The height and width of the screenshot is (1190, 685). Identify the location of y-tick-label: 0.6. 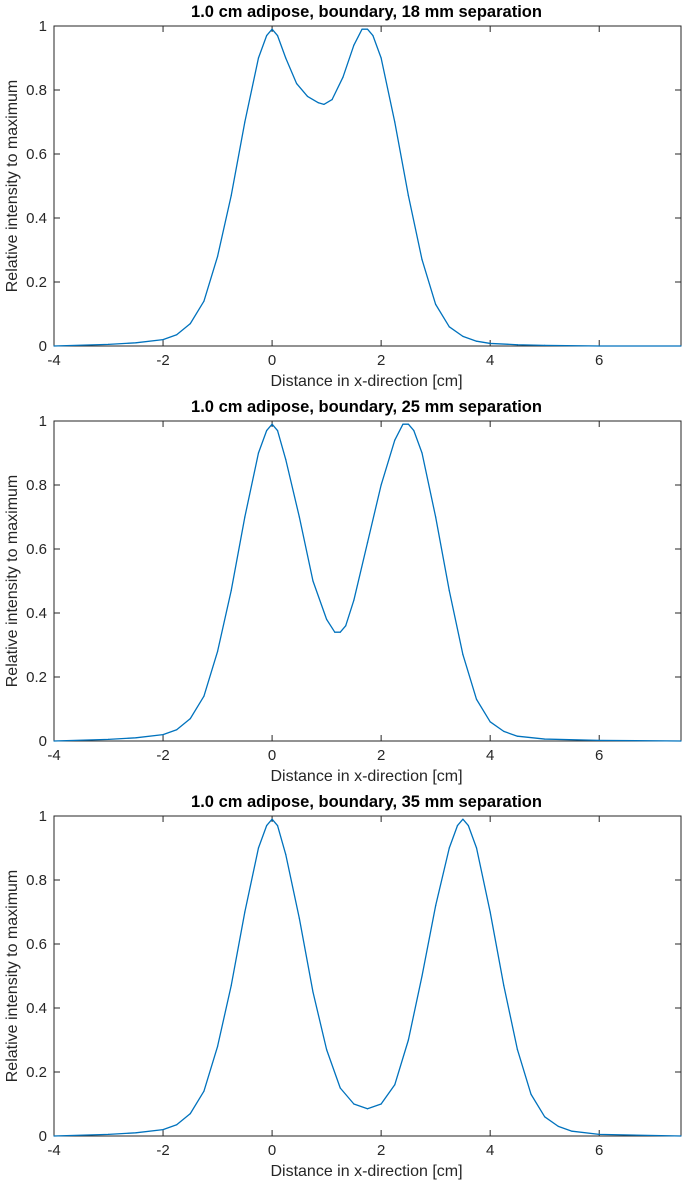
(36, 549).